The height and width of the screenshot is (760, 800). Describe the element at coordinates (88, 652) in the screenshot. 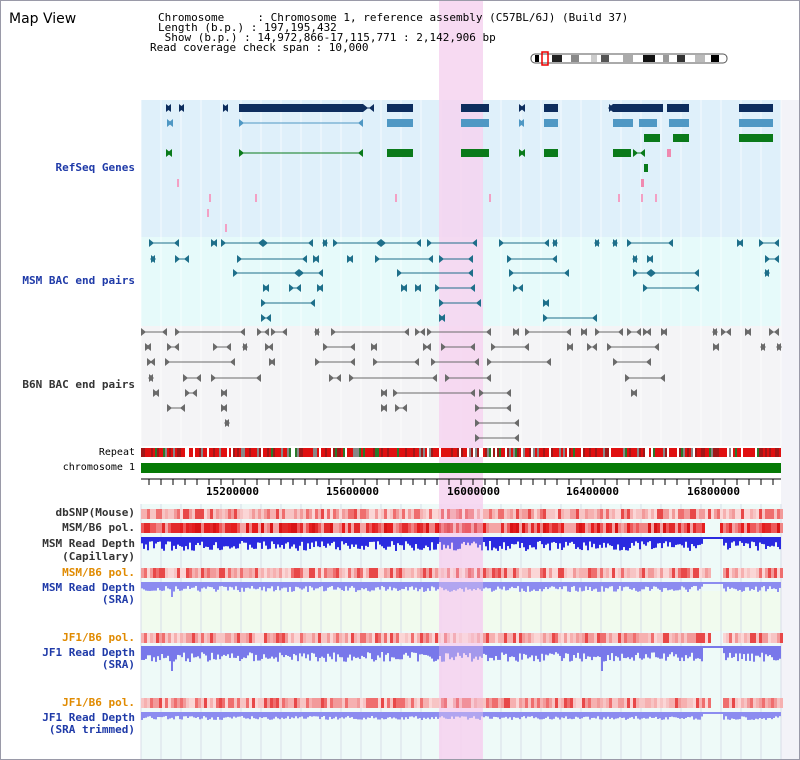

I see `track-label-jf1-depth-sra: JF1 Read Depth` at that location.